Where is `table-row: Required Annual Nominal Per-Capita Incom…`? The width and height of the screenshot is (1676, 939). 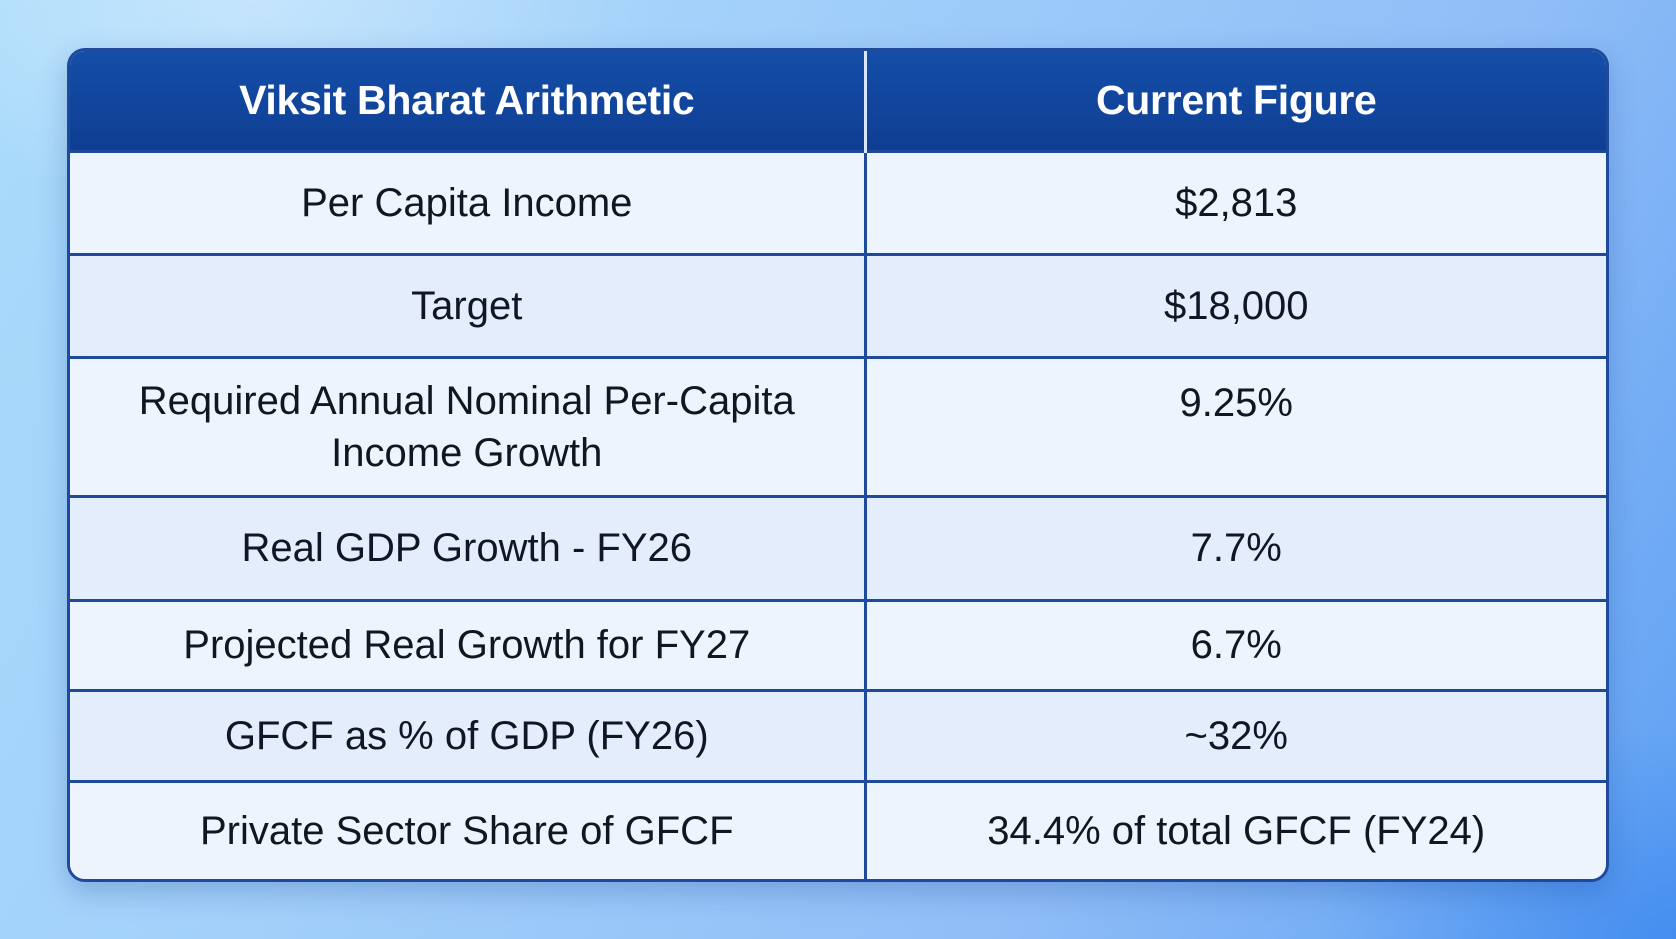
table-row: Required Annual Nominal Per-Capita Incom… is located at coordinates (838, 425).